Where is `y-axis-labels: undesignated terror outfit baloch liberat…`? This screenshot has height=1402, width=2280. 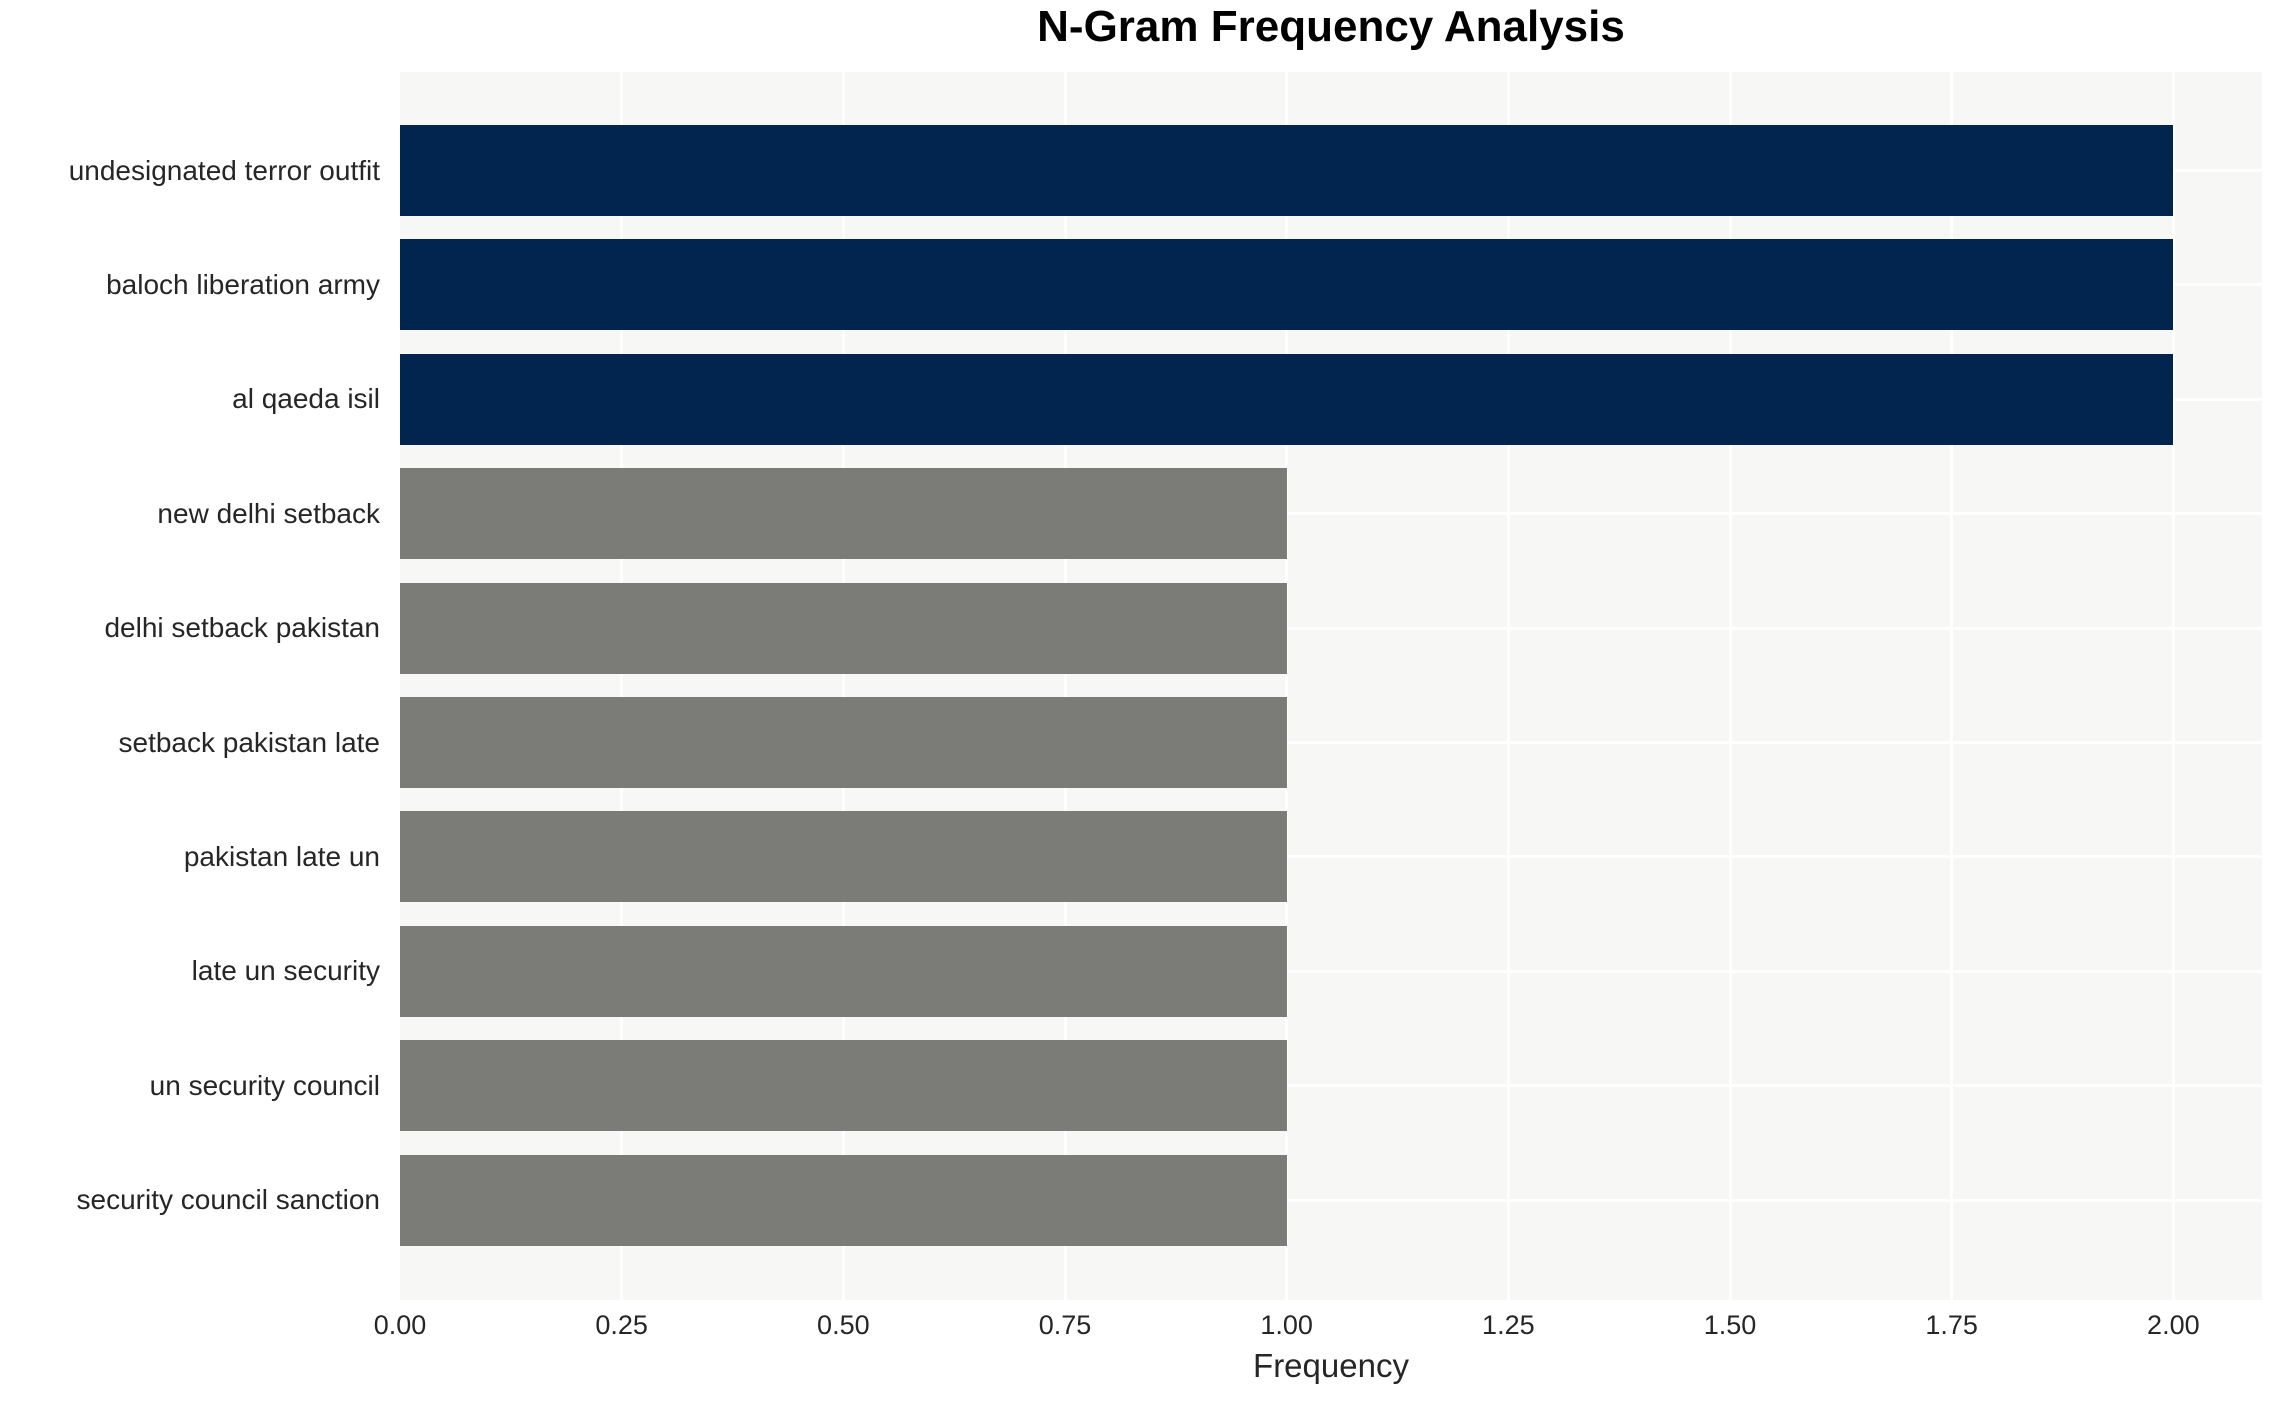 y-axis-labels: undesignated terror outfit baloch liberat… is located at coordinates (195, 686).